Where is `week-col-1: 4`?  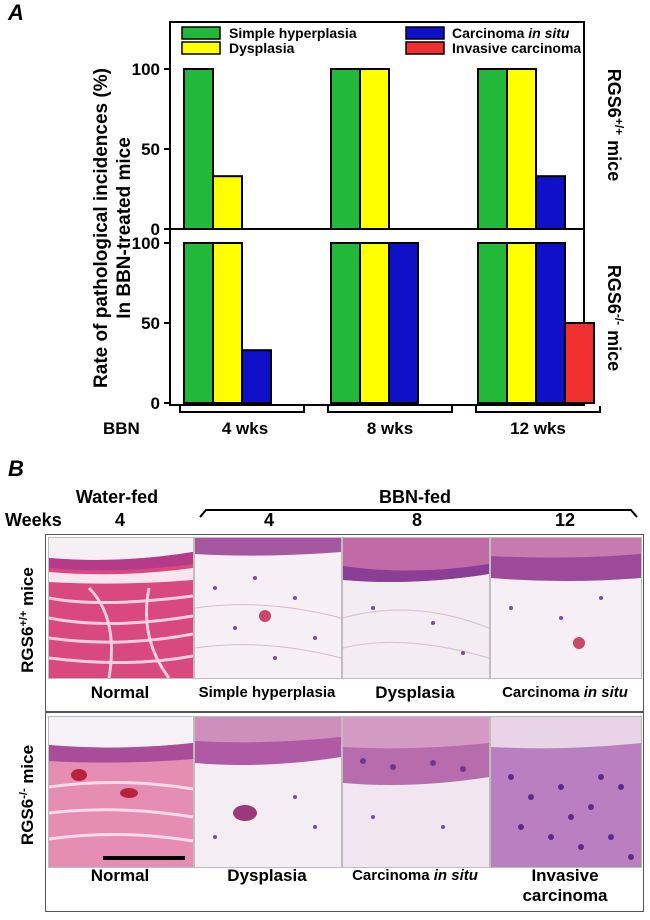 week-col-1: 4 is located at coordinates (119, 520).